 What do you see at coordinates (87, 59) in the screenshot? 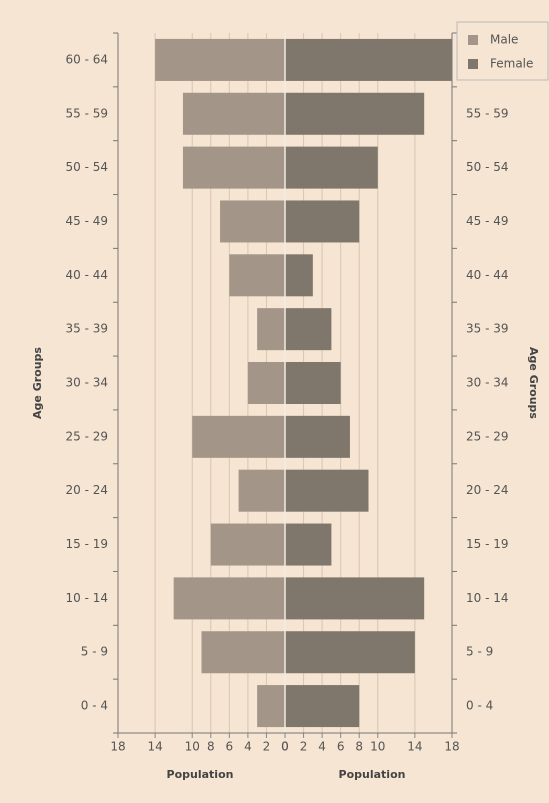
I see `y-tick-label: 60 - 64` at bounding box center [87, 59].